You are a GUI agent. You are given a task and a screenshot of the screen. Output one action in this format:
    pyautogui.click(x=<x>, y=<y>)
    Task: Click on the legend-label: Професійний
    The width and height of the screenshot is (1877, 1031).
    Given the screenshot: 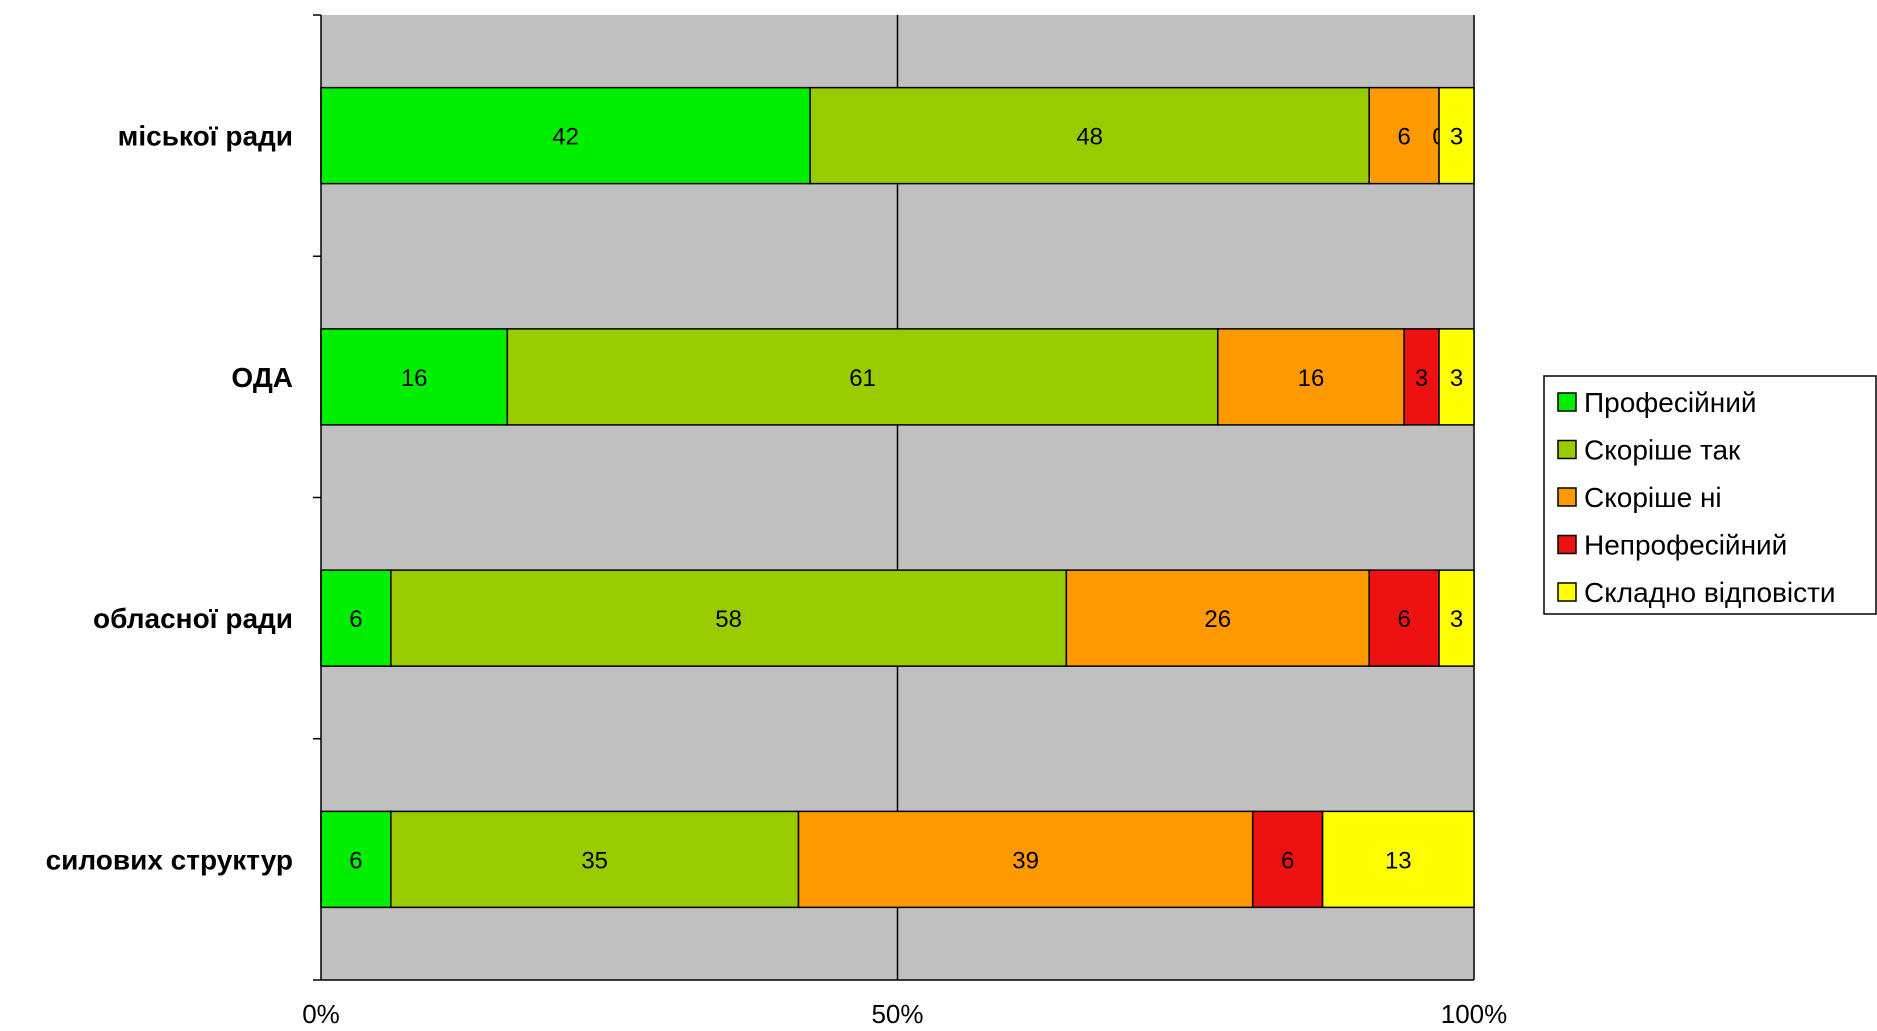 What is the action you would take?
    pyautogui.click(x=1670, y=402)
    